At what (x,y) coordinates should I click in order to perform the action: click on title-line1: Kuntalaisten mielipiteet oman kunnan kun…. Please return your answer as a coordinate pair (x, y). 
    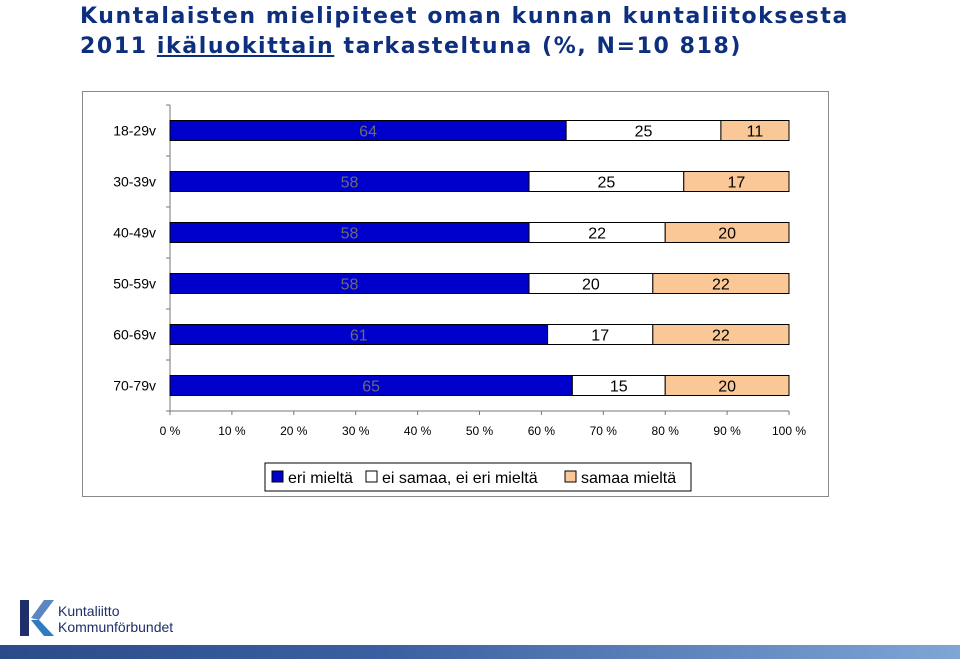
    Looking at the image, I should click on (464, 16).